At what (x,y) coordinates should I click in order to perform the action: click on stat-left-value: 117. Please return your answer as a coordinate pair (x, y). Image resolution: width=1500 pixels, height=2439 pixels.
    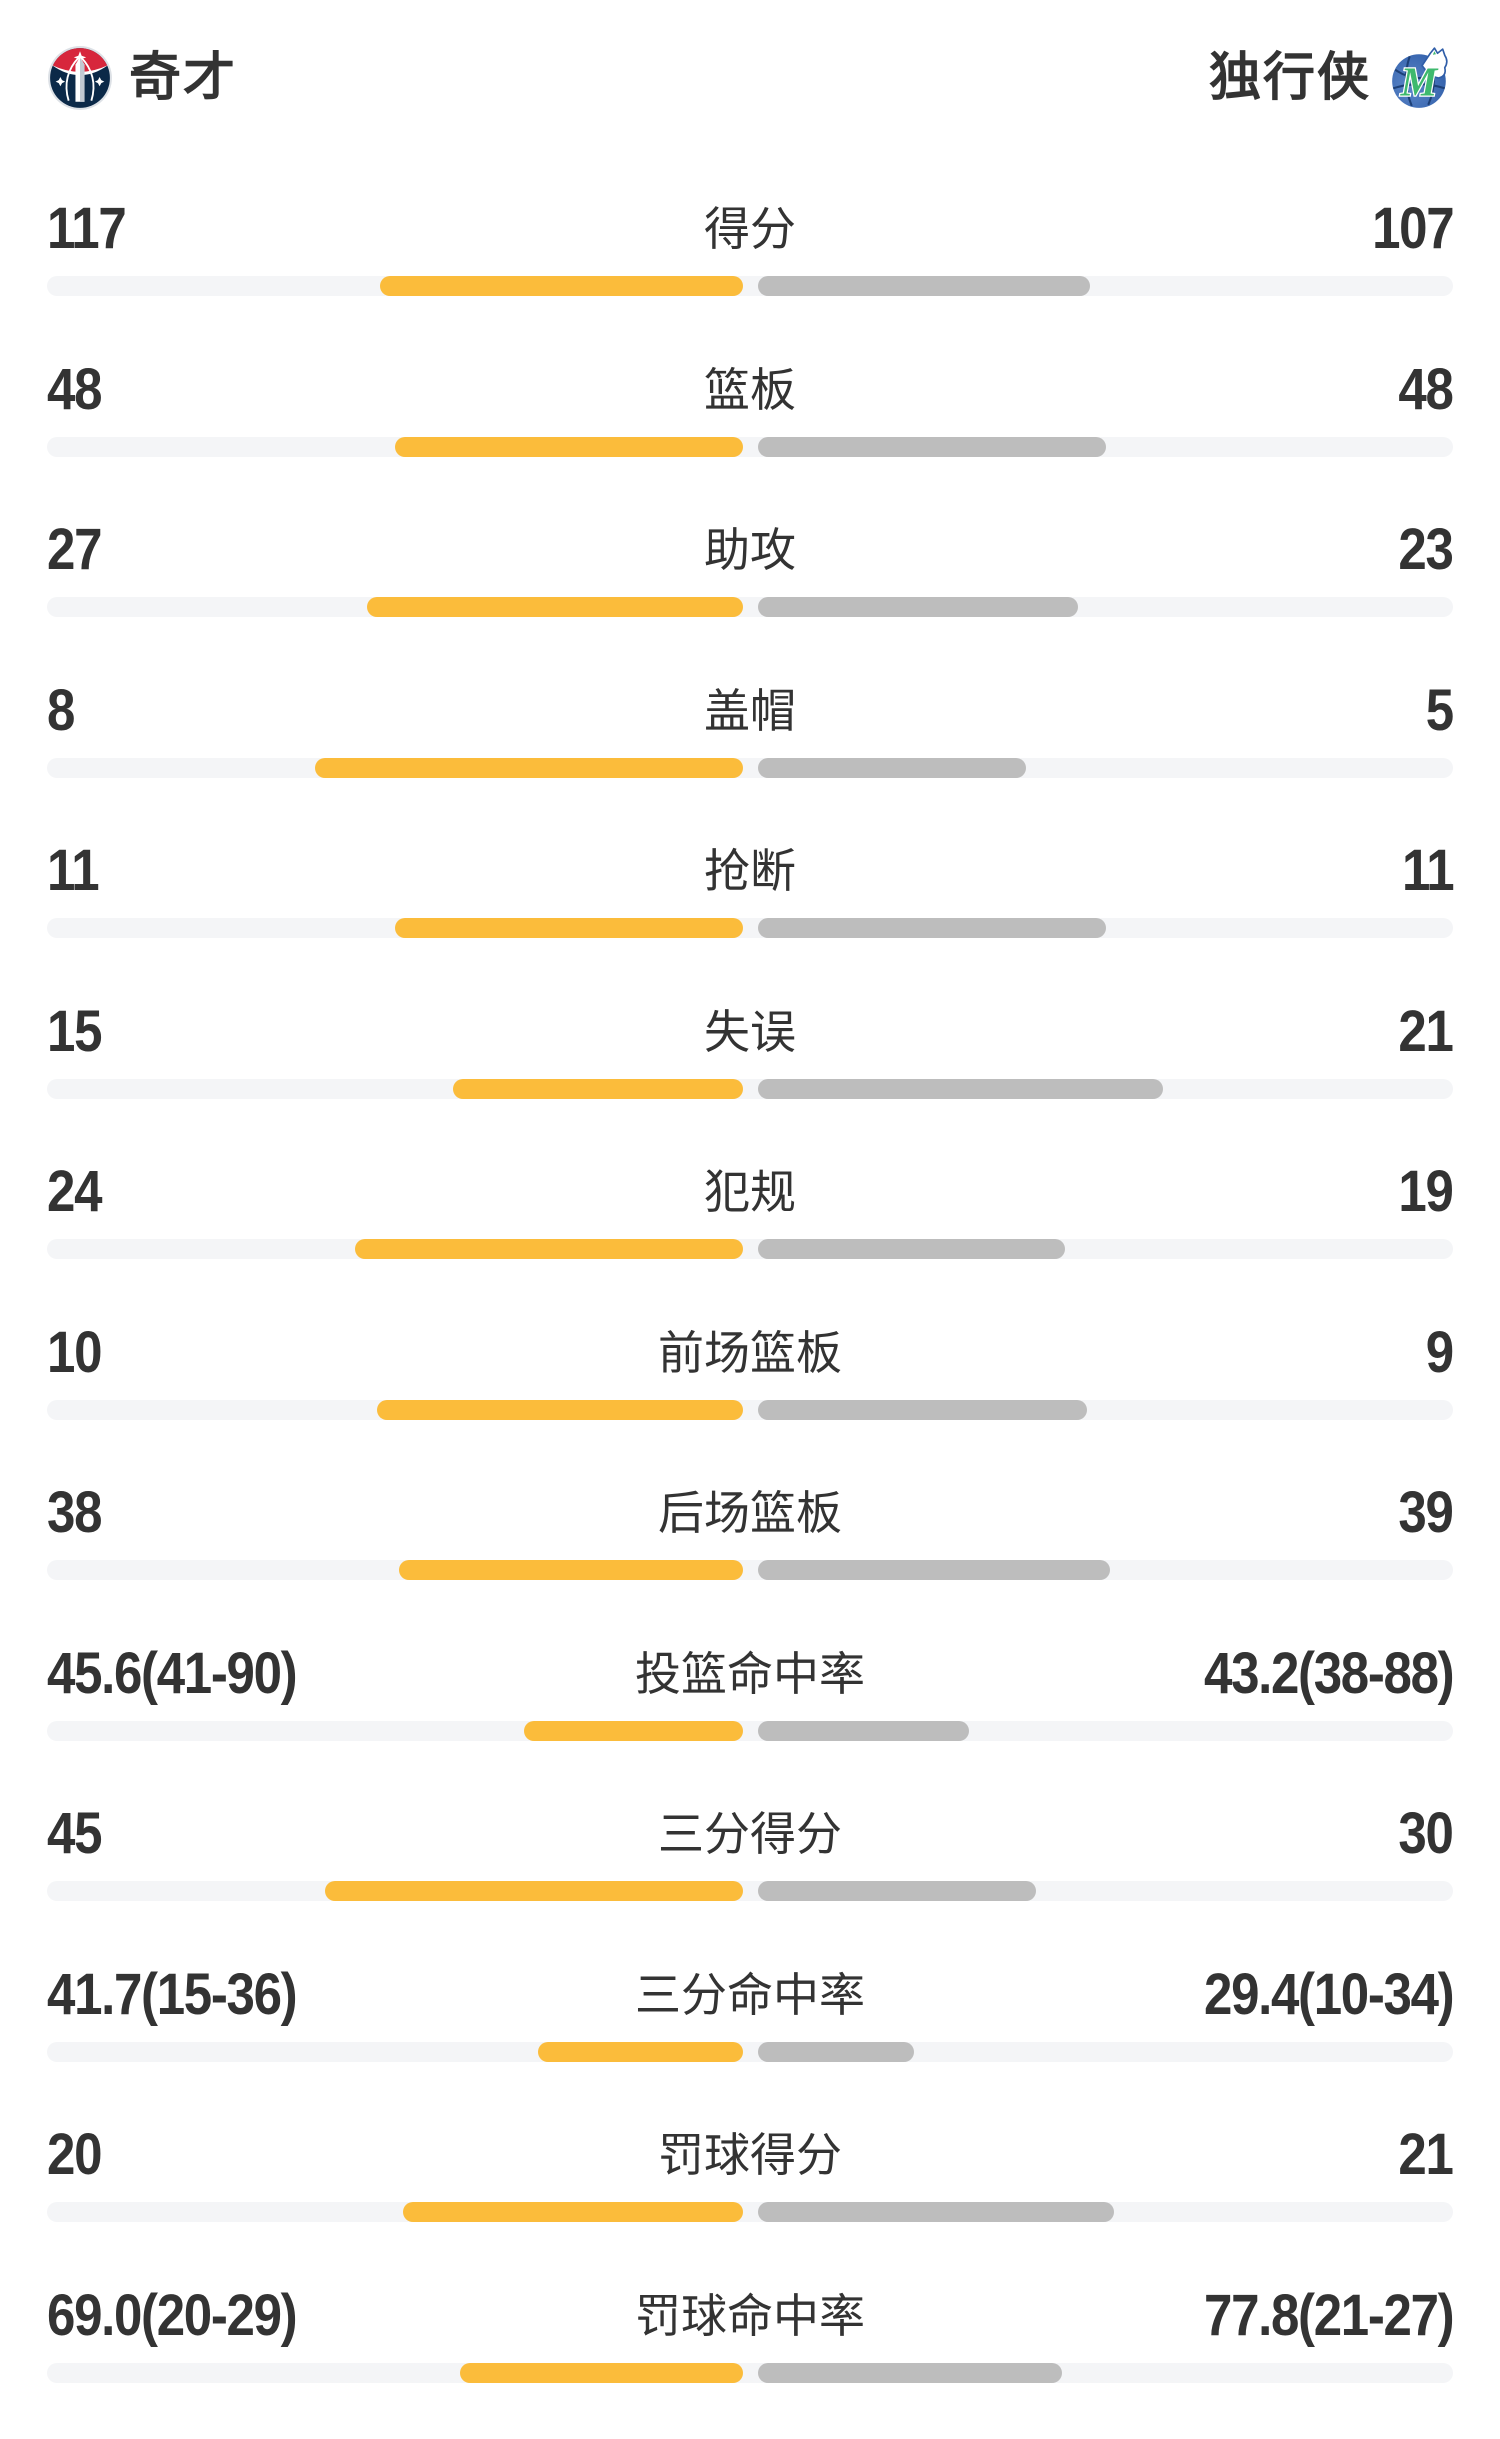
    Looking at the image, I should click on (86, 229).